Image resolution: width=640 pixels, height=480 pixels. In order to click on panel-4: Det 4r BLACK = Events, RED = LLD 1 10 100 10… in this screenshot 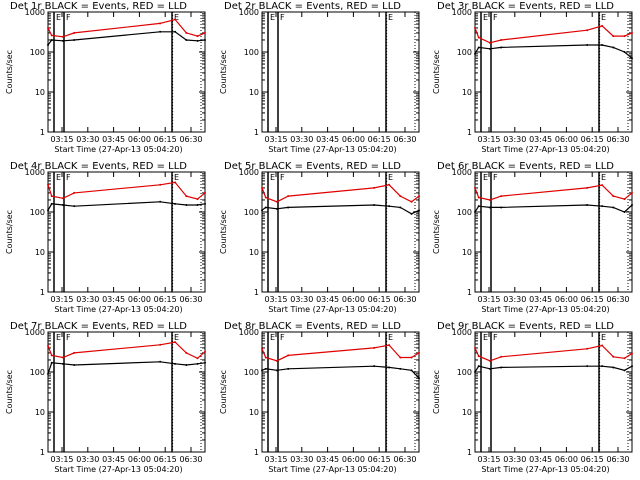, I will do `click(105, 237)`.